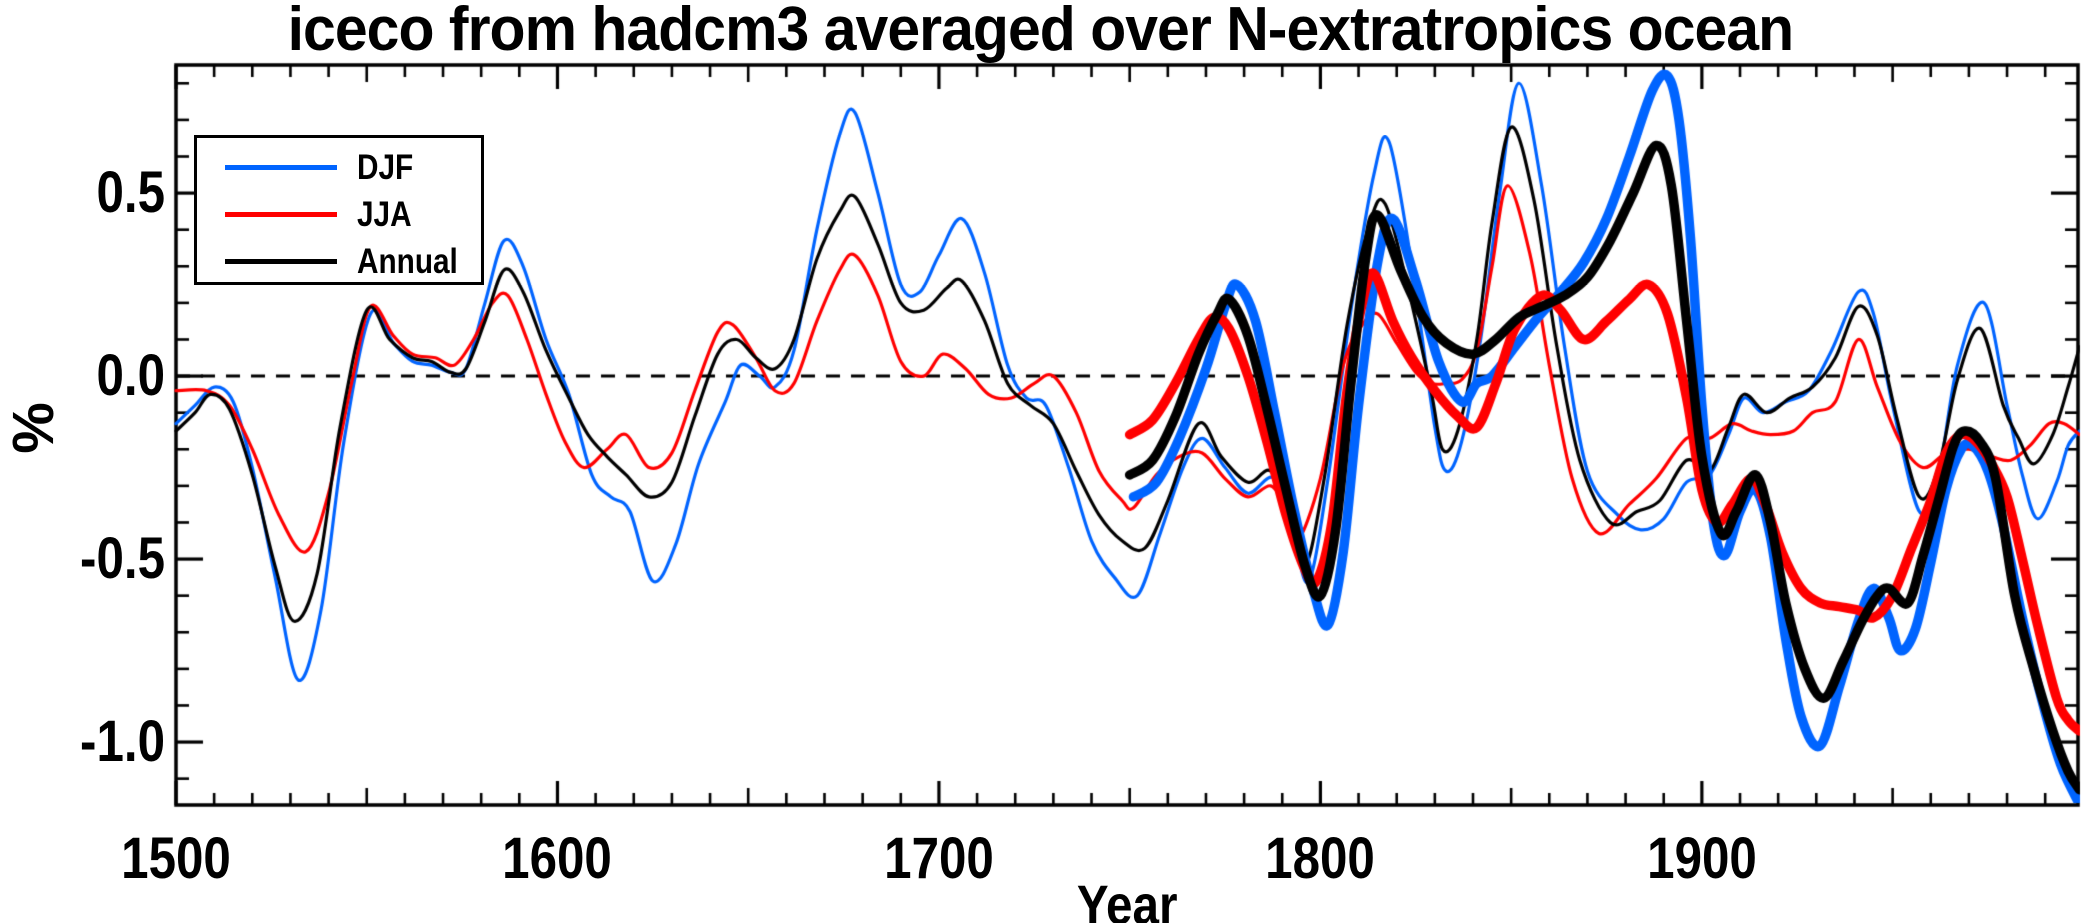 The width and height of the screenshot is (2081, 923). I want to click on legend-label: DJF, so click(385, 167).